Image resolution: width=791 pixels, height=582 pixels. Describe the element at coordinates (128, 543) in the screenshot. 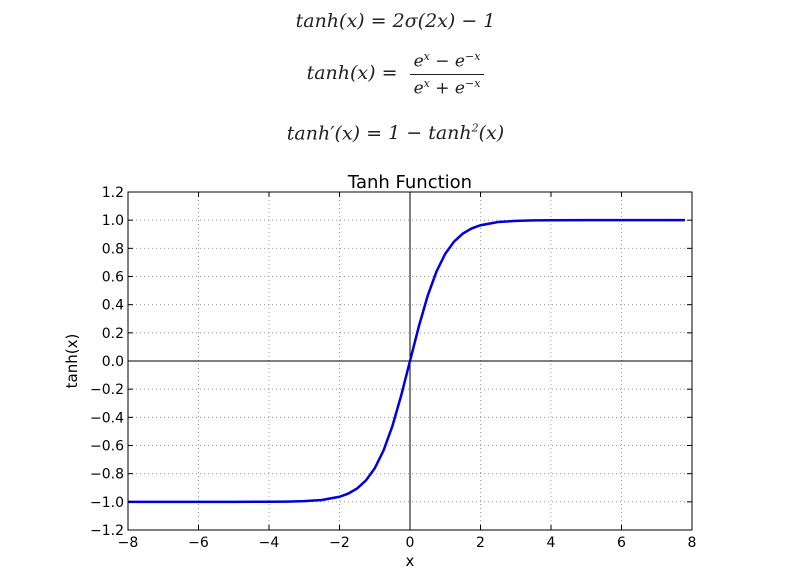

I see `x-tick-label: −8` at that location.